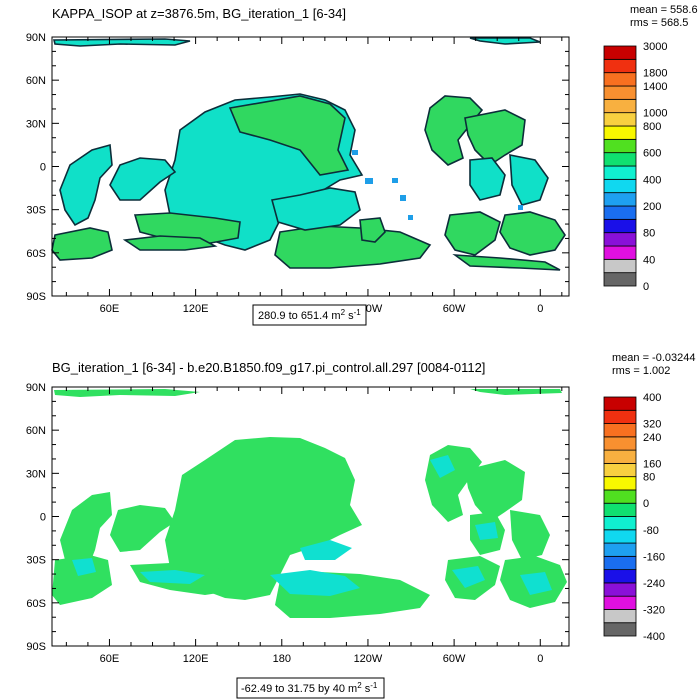 This screenshot has width=700, height=700. I want to click on y-tick-label: 60S, so click(36, 254).